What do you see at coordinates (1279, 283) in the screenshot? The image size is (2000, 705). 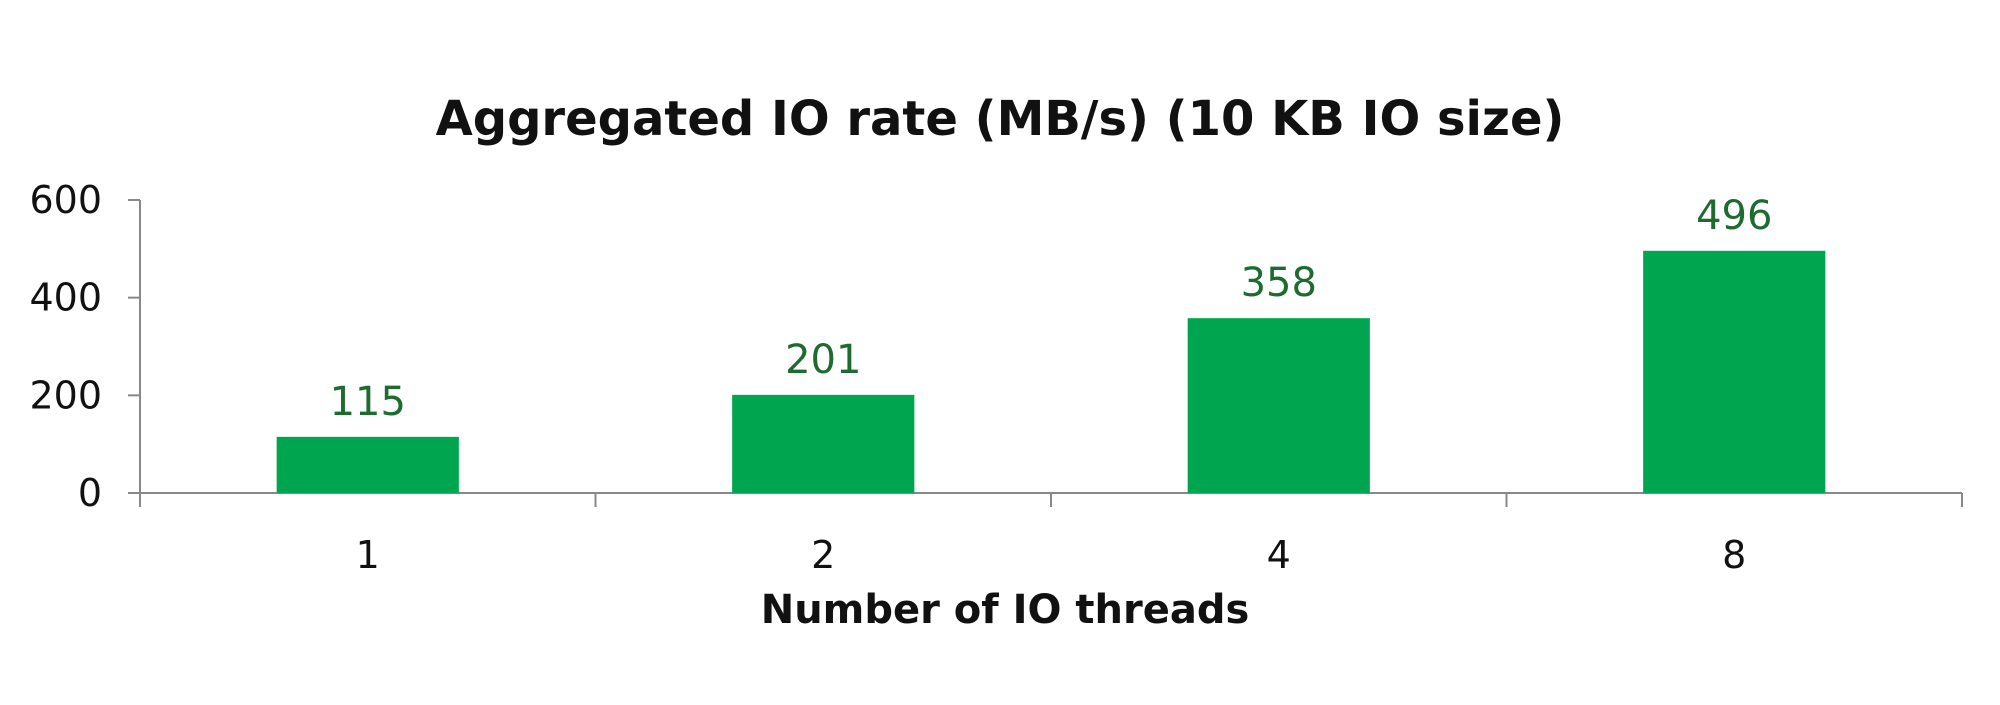 I see `data-label: 358` at bounding box center [1279, 283].